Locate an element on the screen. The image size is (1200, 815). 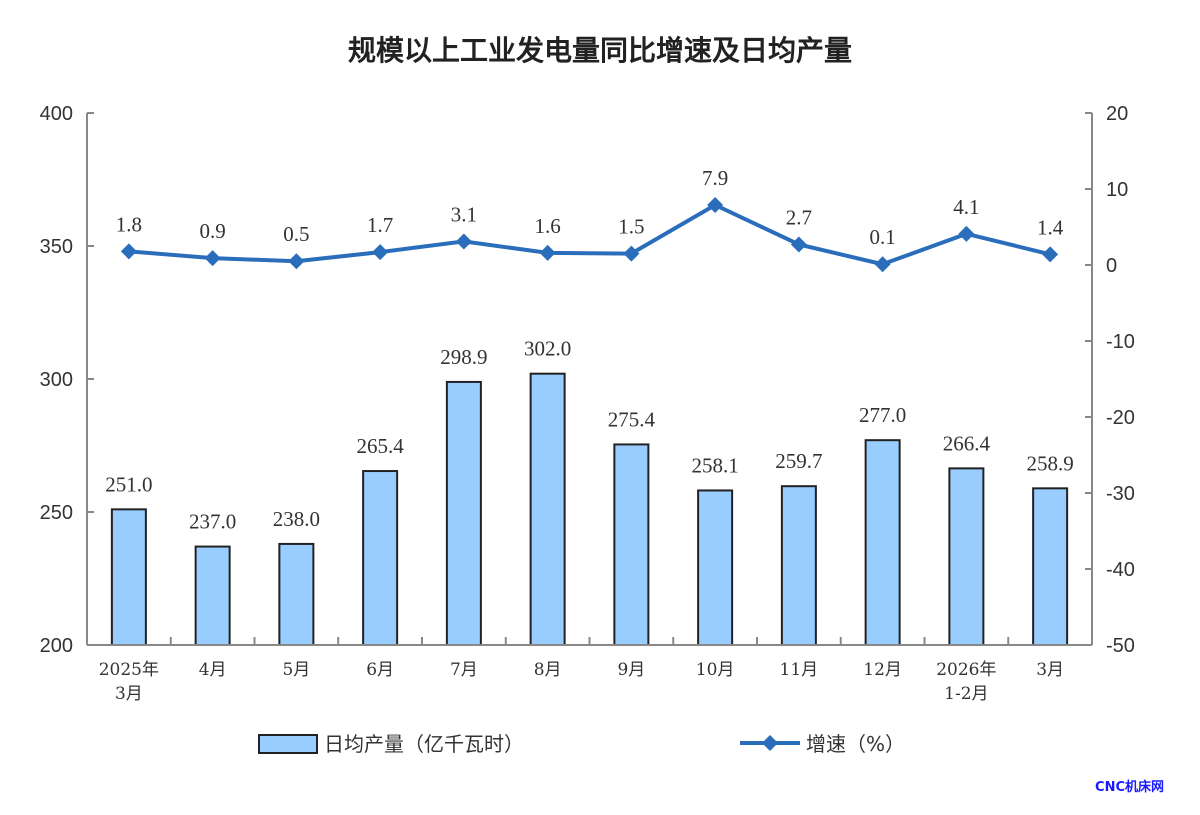
legend-bar-swatch is located at coordinates (288, 744).